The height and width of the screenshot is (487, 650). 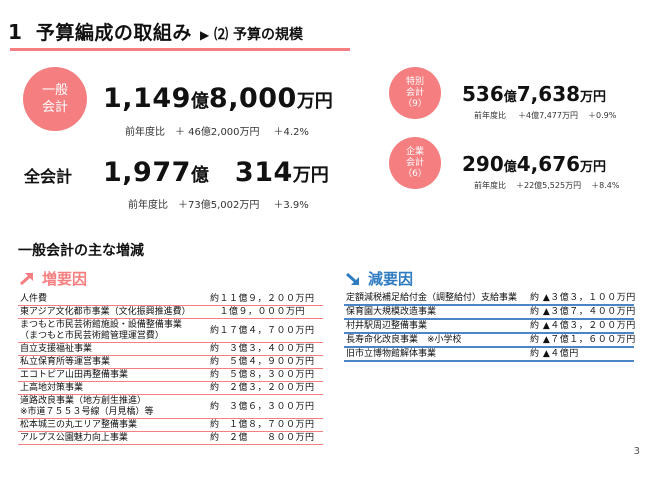 I want to click on arrow-up-right-icon, so click(x=26, y=278).